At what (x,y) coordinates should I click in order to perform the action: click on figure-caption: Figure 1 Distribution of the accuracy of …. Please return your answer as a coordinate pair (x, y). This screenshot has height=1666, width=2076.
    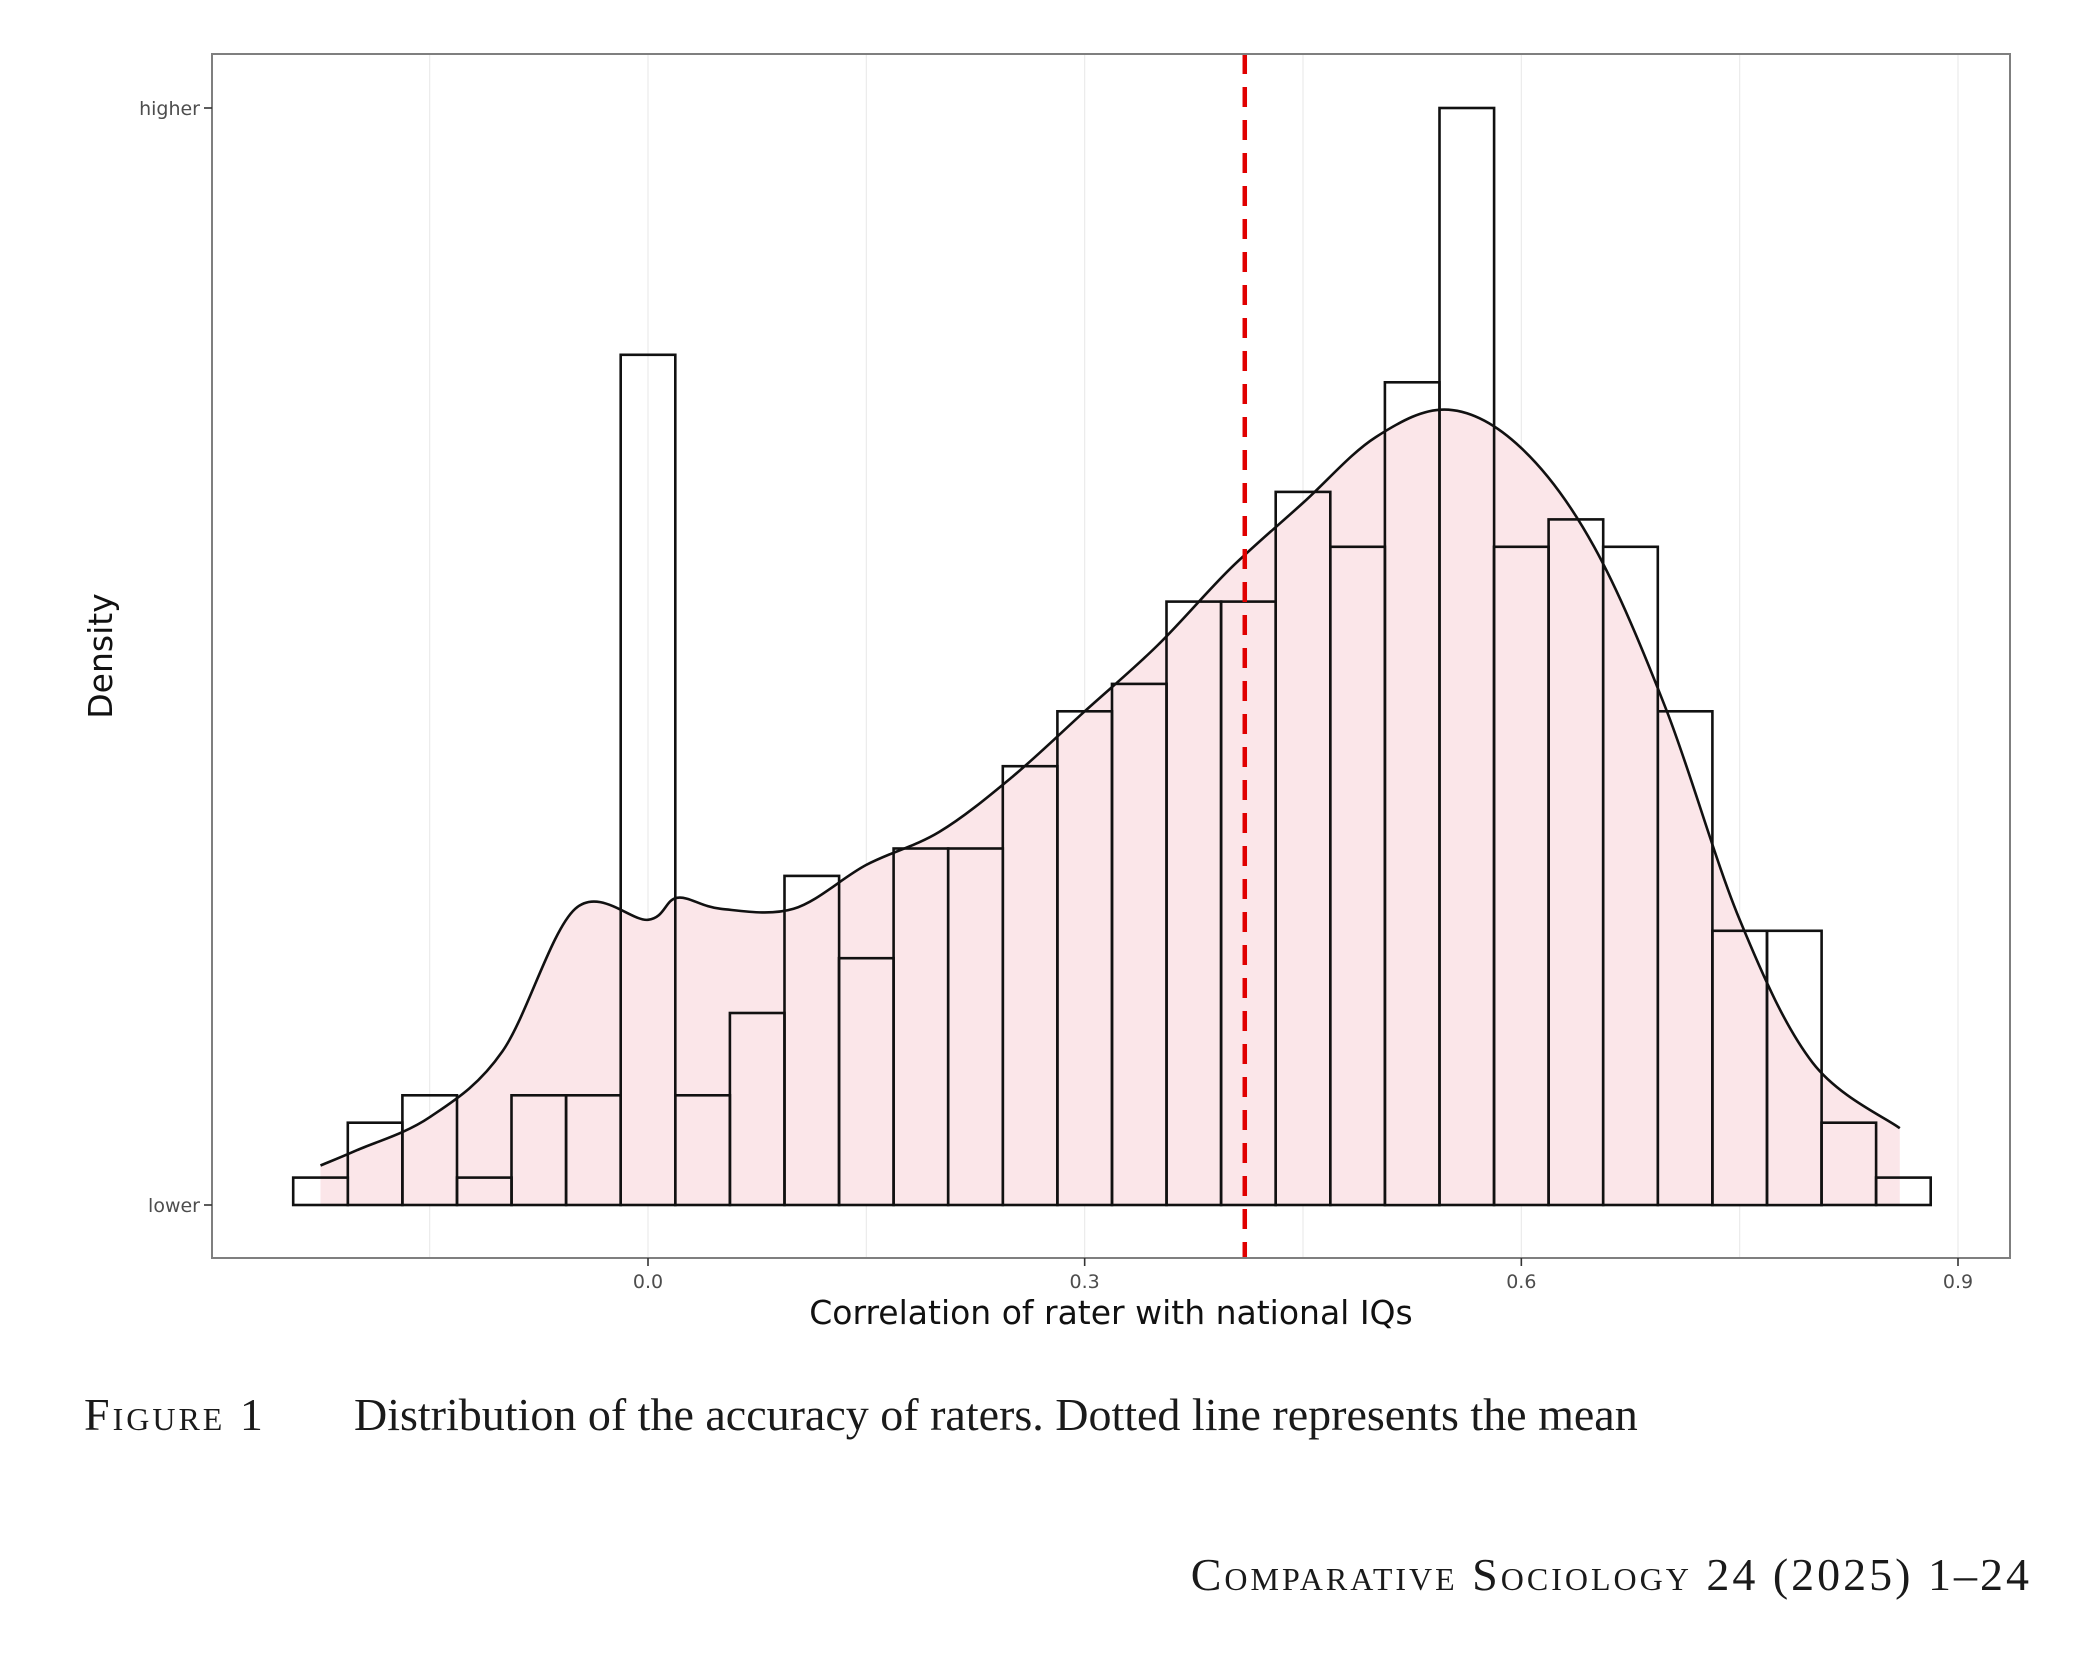
    Looking at the image, I should click on (861, 1414).